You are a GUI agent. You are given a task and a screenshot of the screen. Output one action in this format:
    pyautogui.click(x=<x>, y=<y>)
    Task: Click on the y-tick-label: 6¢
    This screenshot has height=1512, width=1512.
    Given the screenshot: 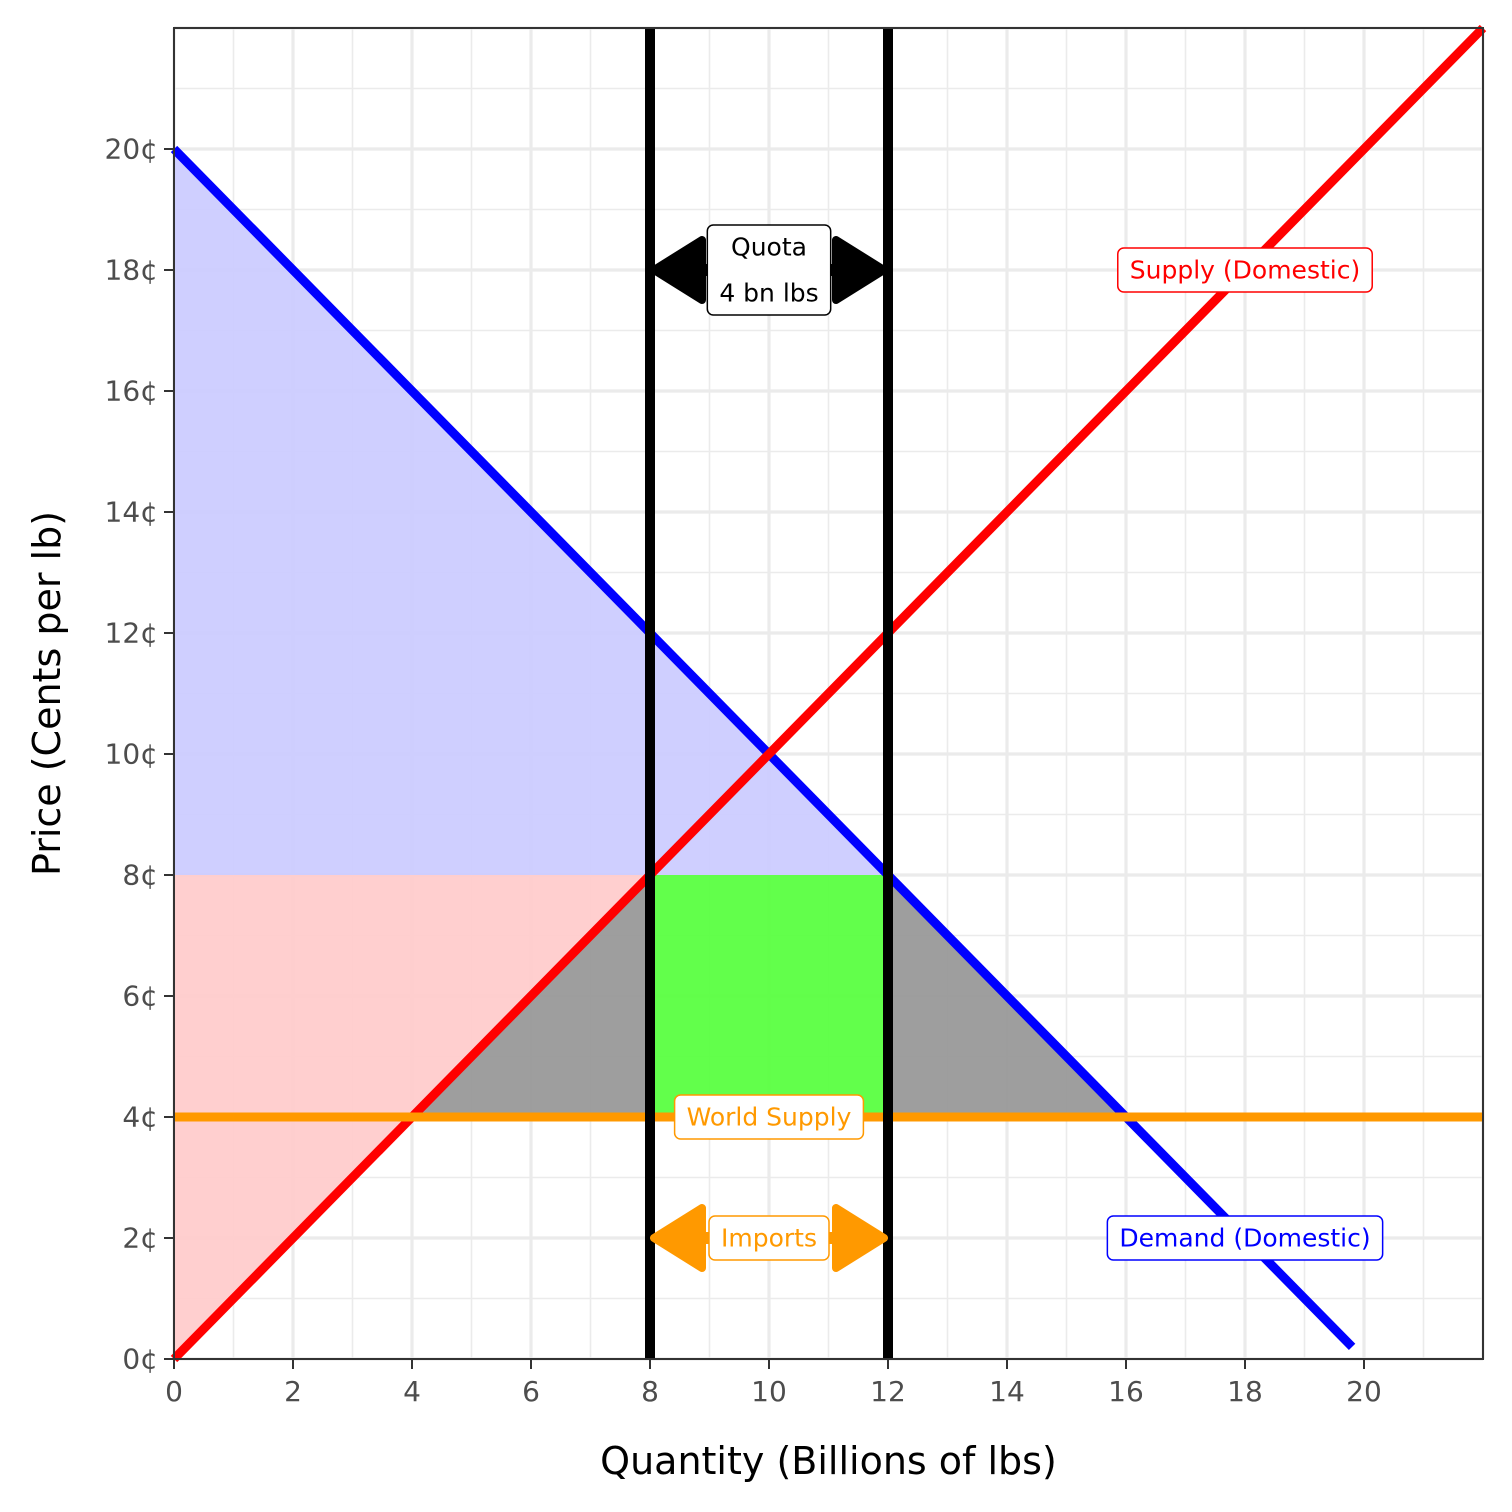 What is the action you would take?
    pyautogui.click(x=140, y=996)
    